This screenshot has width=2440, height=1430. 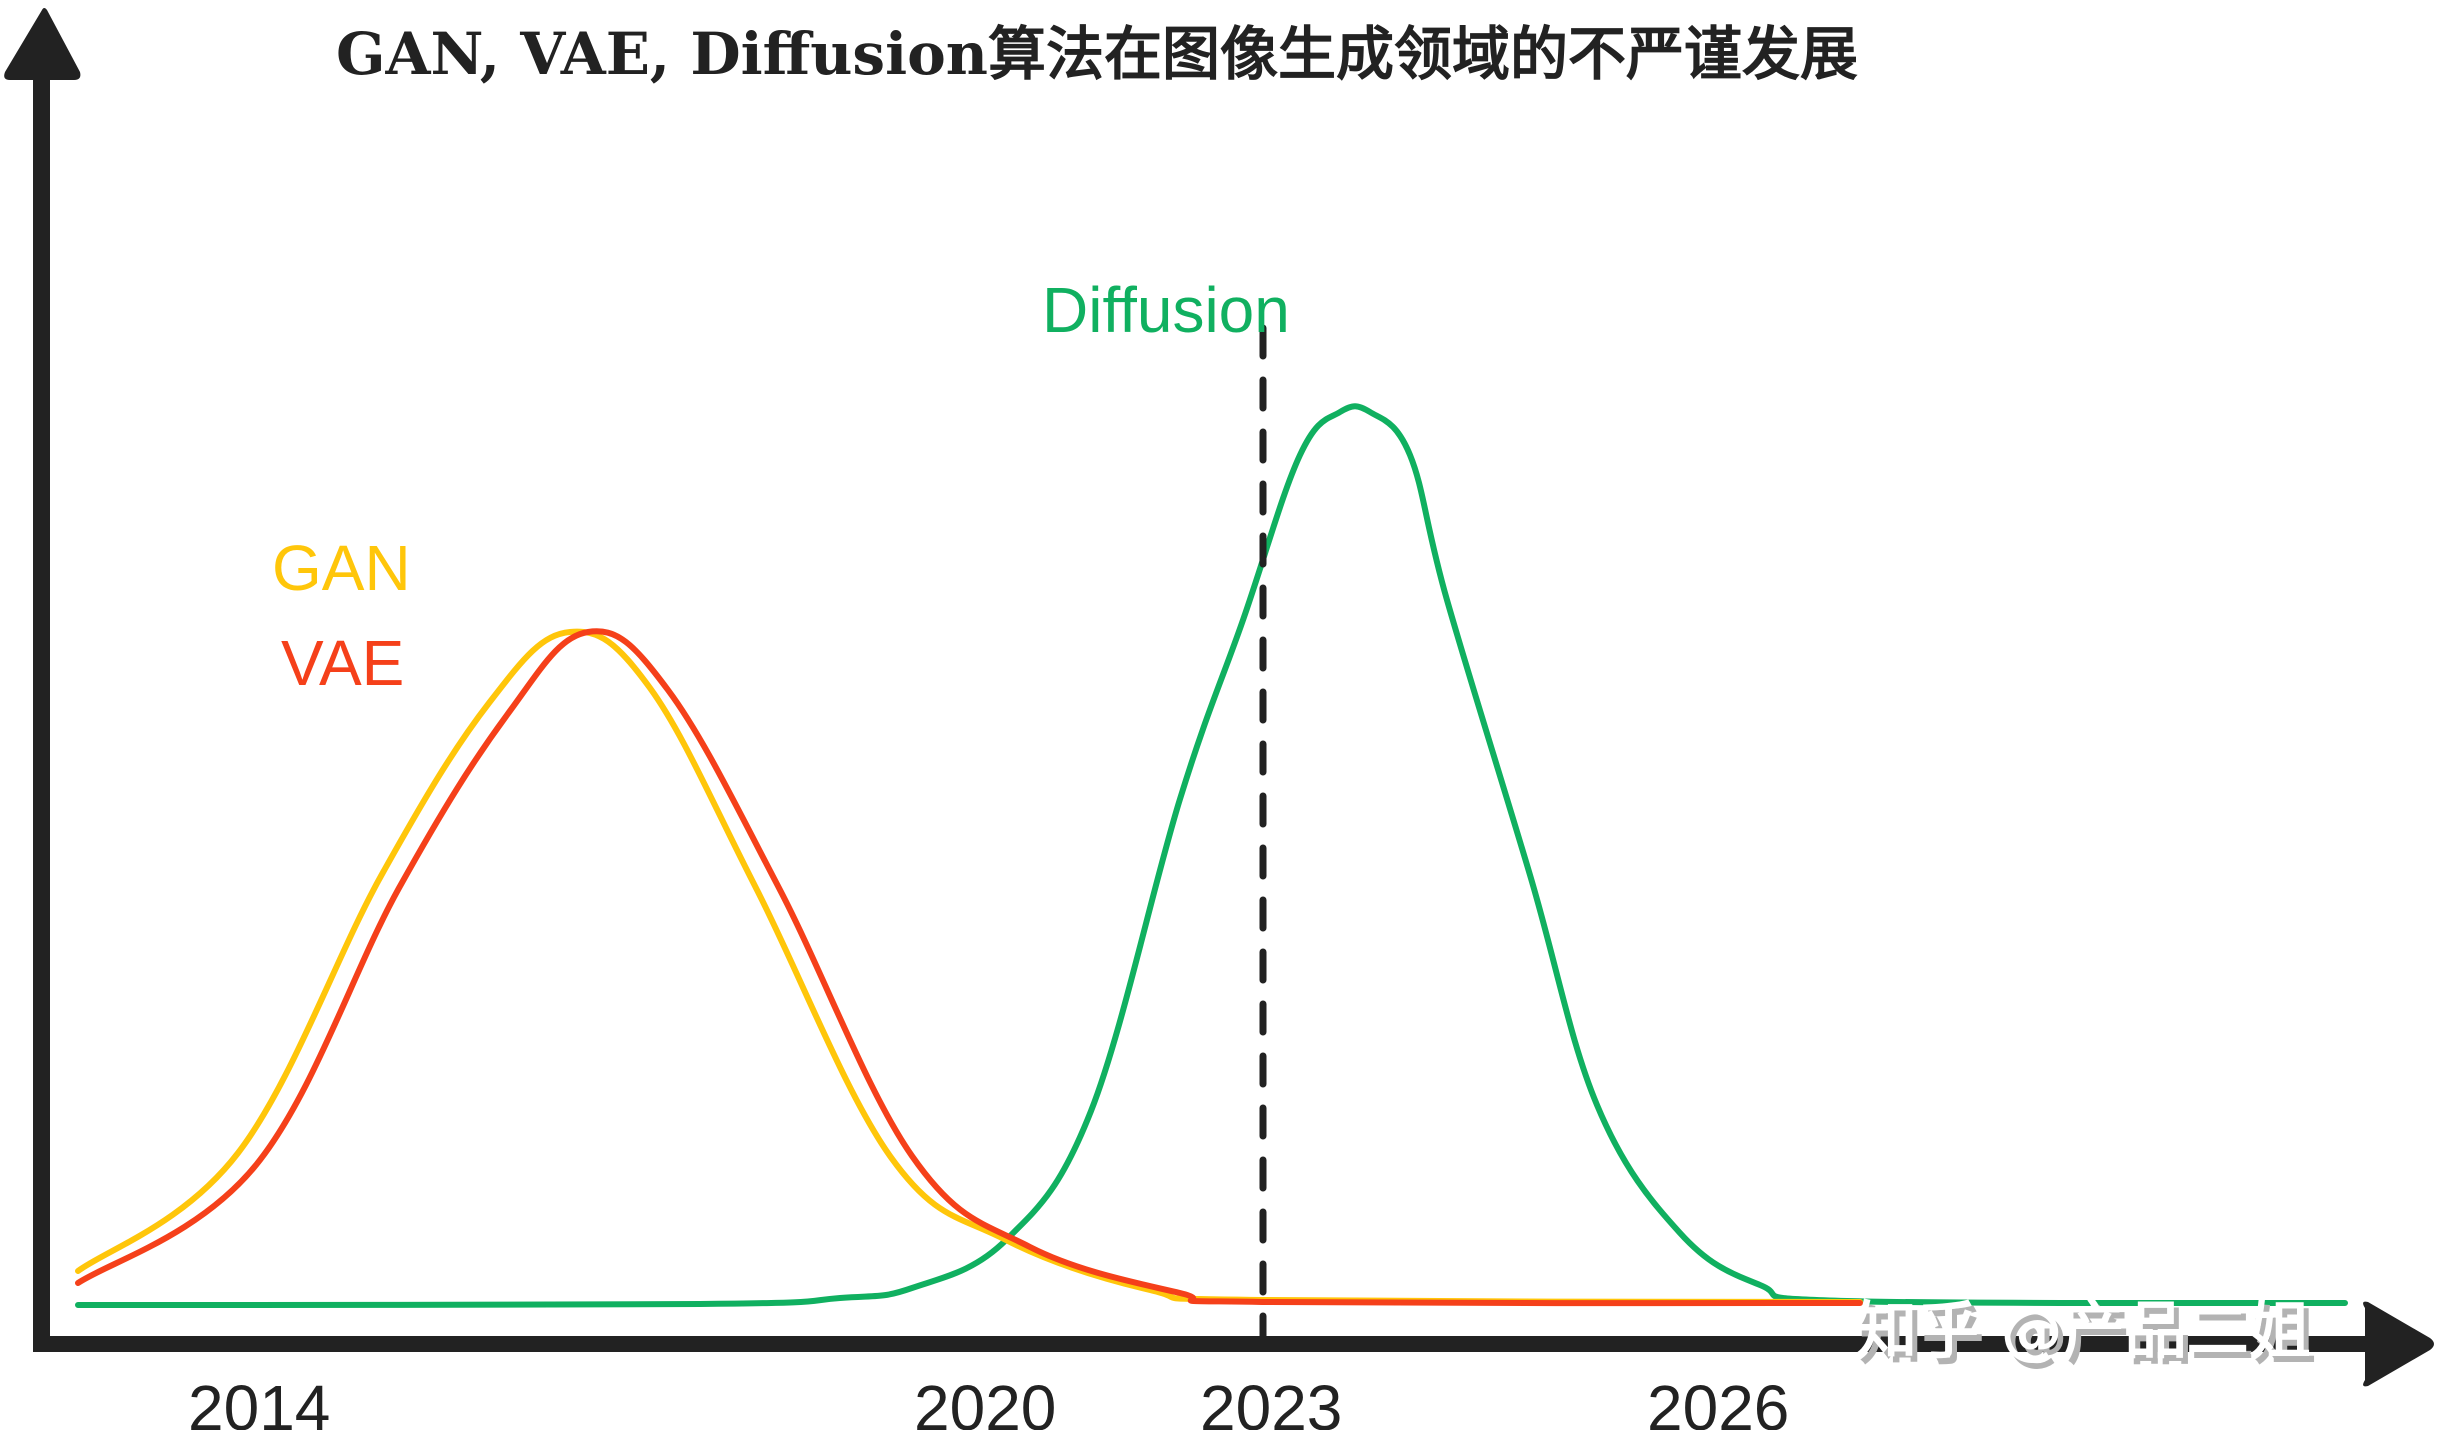 I want to click on diffusion-label: Diffusion, so click(x=1166, y=310).